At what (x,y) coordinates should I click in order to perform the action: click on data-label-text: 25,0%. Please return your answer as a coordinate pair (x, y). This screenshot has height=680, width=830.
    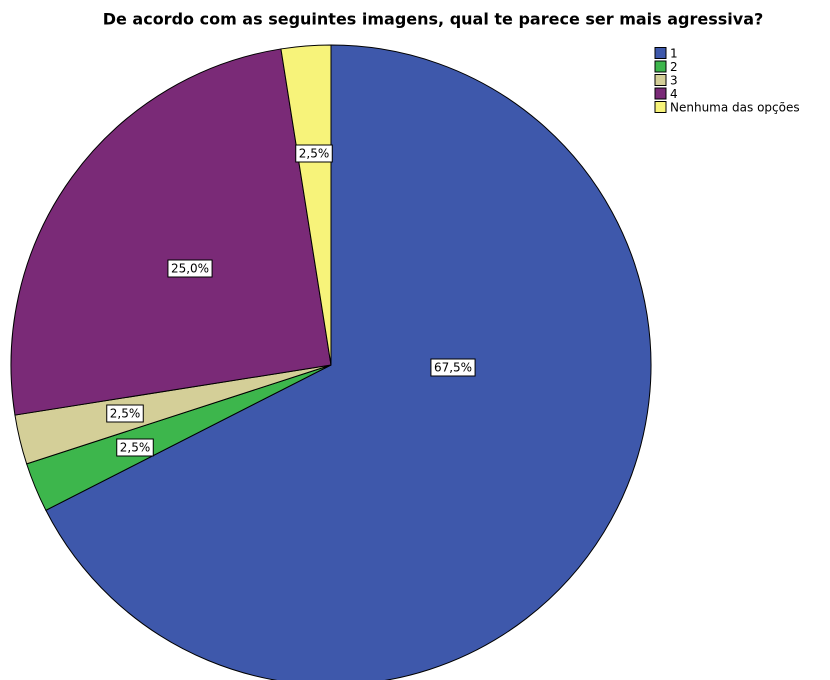
    Looking at the image, I should click on (190, 269).